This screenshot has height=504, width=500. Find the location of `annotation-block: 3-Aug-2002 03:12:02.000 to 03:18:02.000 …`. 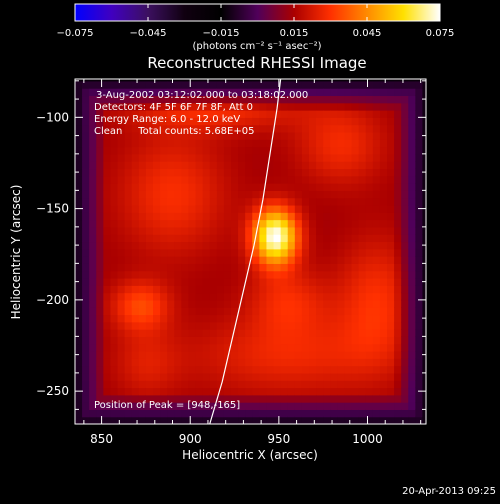

annotation-block: 3-Aug-2002 03:12:02.000 to 03:18:02.000 … is located at coordinates (201, 113).